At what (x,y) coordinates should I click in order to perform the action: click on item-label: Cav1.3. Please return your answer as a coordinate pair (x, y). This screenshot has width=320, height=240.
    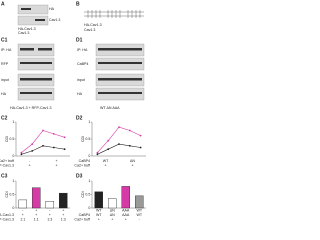
    Looking at the image, I should click on (89, 30).